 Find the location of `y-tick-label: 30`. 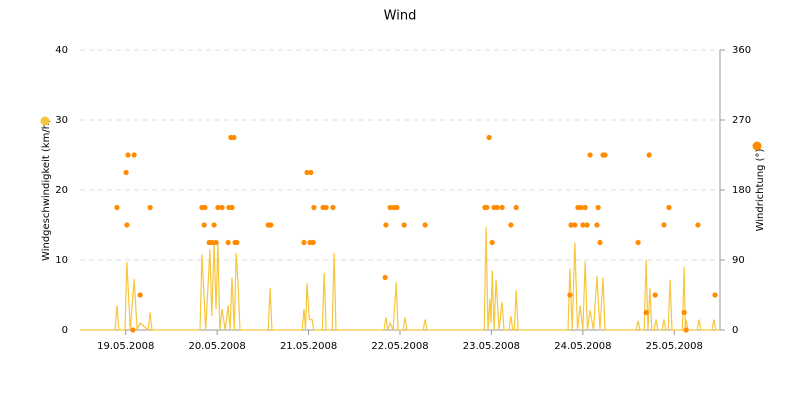

y-tick-label: 30 is located at coordinates (61, 120).